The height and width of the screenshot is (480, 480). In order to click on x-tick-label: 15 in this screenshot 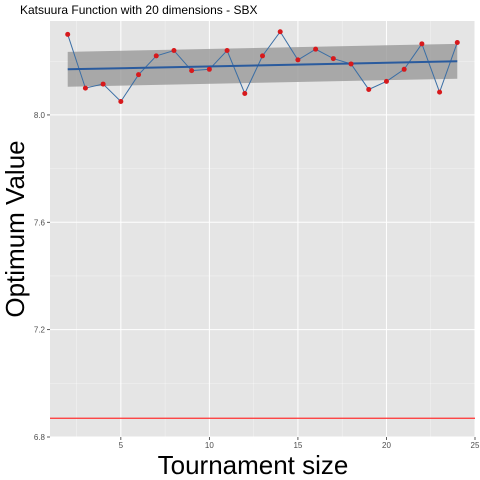, I will do `click(297, 445)`.